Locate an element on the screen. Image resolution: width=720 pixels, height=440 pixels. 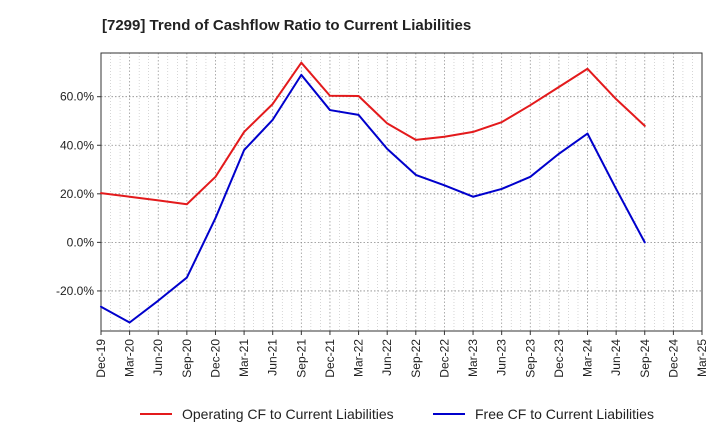
x-tick-label: Dec-20 is located at coordinates (215, 358).